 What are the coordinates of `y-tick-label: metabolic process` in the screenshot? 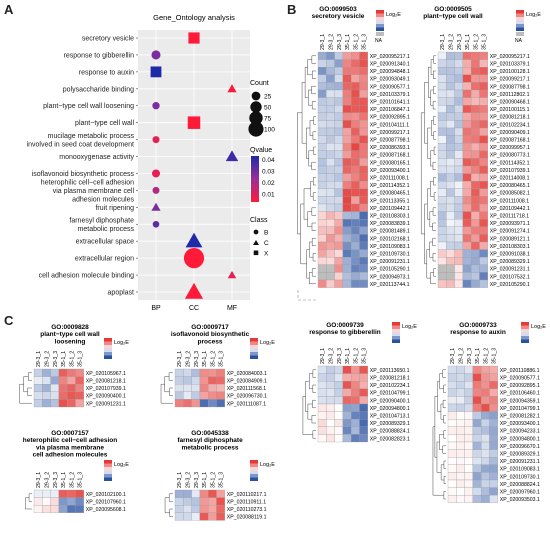 It's located at (106, 229).